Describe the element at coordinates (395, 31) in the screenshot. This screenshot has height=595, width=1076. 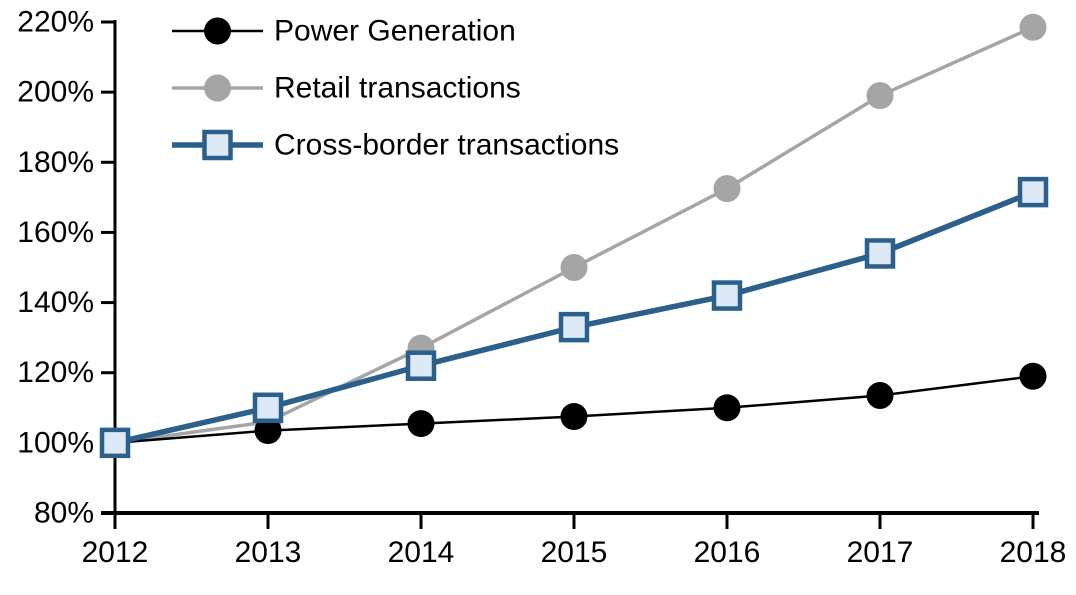
I see `legend-label: Power Generation` at that location.